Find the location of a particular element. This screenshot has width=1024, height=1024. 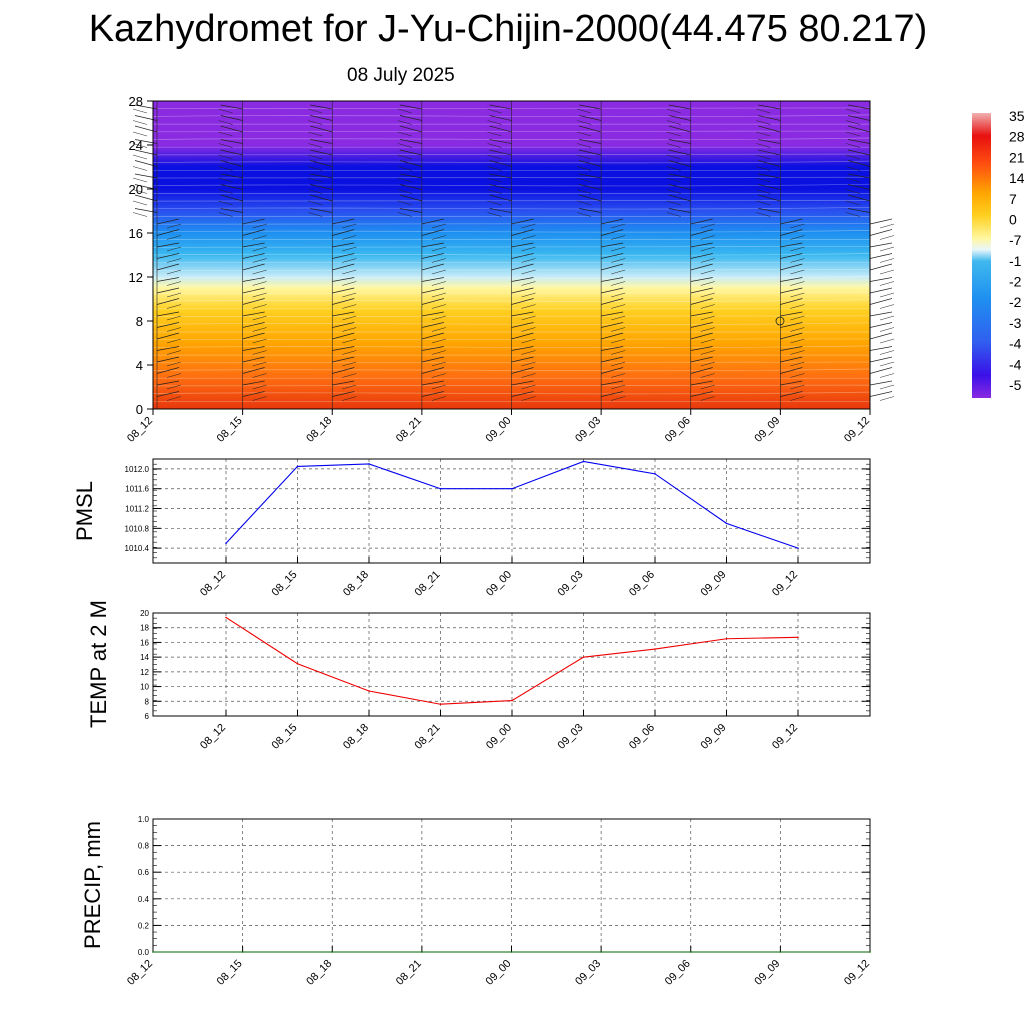

colorbar is located at coordinates (981, 255).